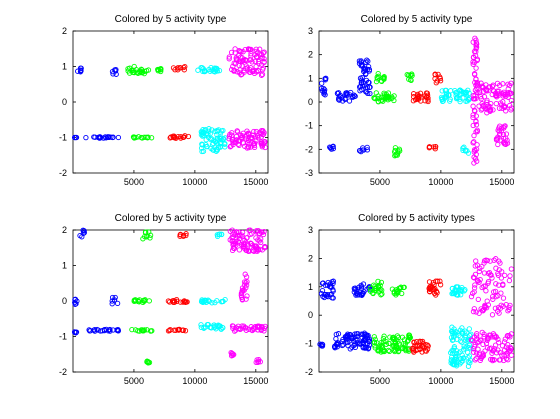 This screenshot has width=560, height=419. What do you see at coordinates (255, 182) in the screenshot?
I see `x-tick-label: 15000` at bounding box center [255, 182].